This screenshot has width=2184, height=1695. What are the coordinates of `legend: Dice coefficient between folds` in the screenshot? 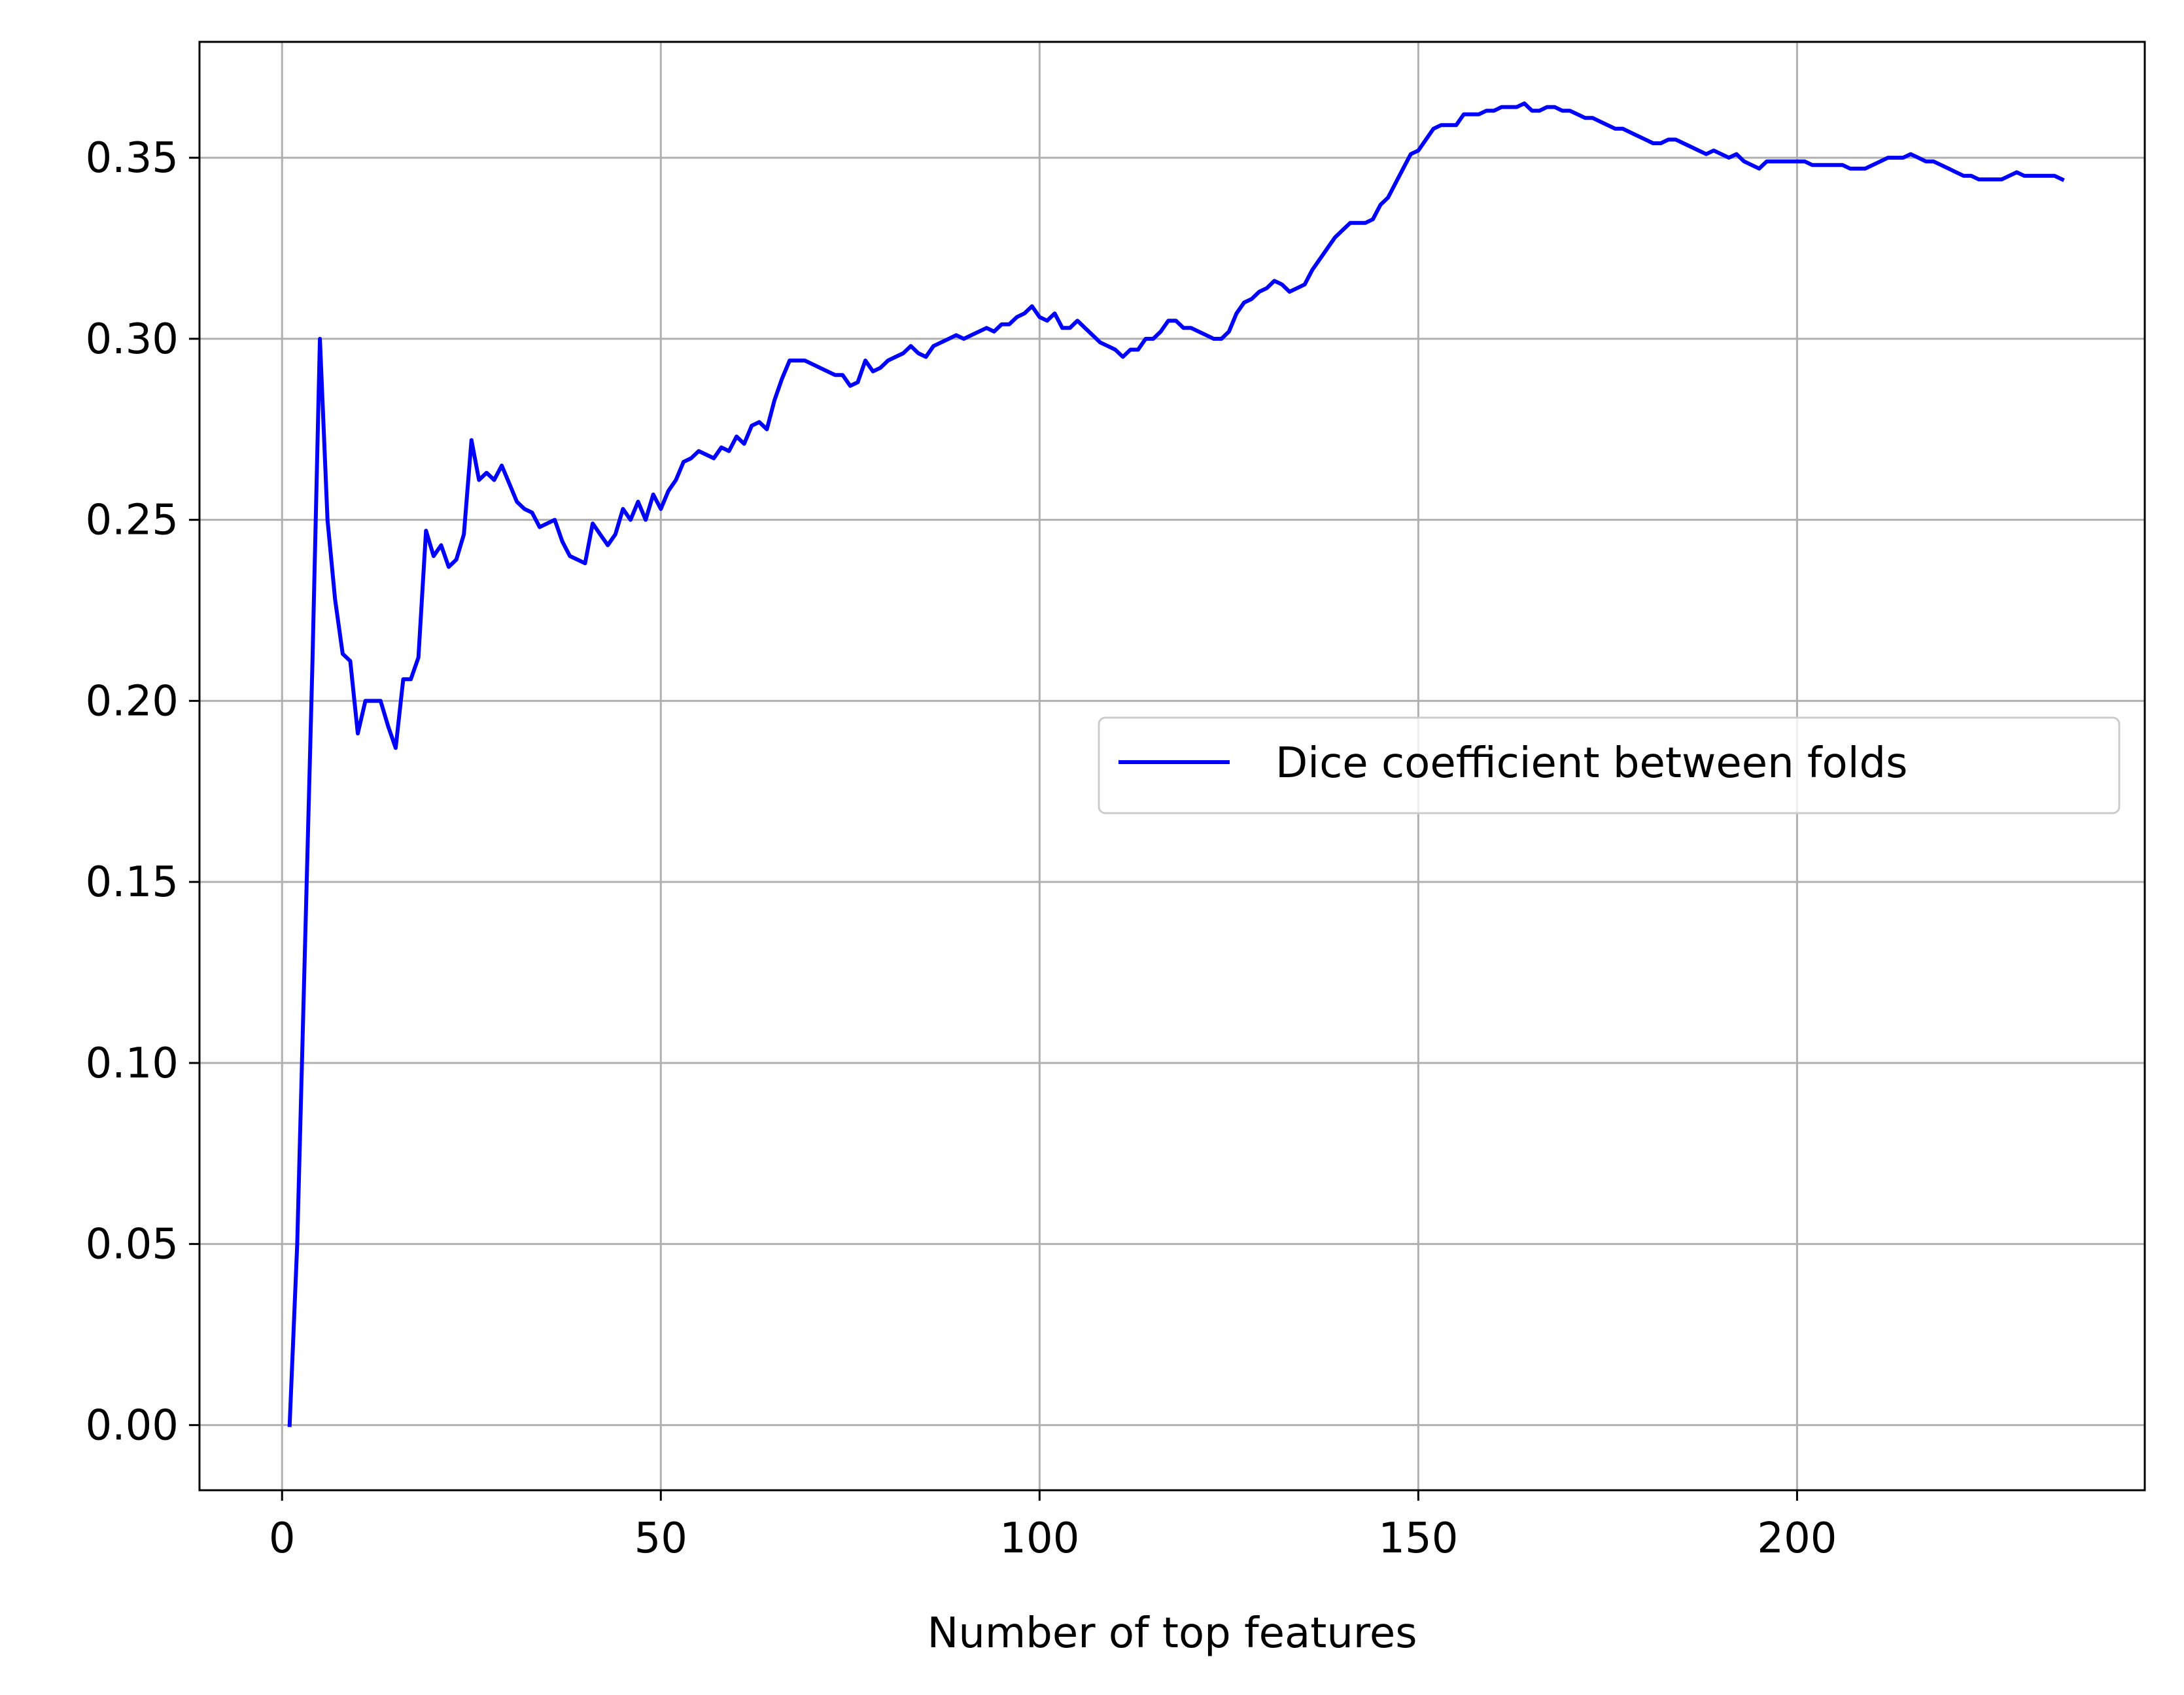 It's located at (1609, 765).